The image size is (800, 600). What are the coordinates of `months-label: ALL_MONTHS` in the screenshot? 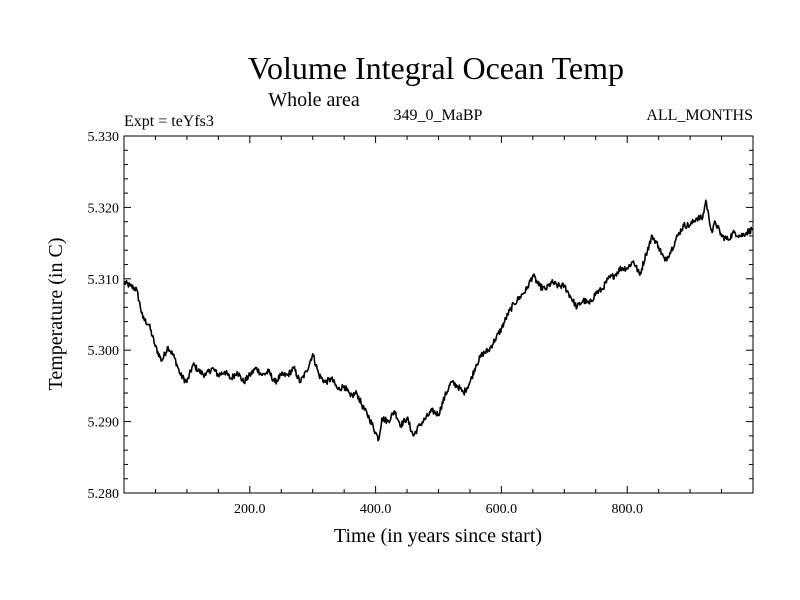 It's located at (699, 115).